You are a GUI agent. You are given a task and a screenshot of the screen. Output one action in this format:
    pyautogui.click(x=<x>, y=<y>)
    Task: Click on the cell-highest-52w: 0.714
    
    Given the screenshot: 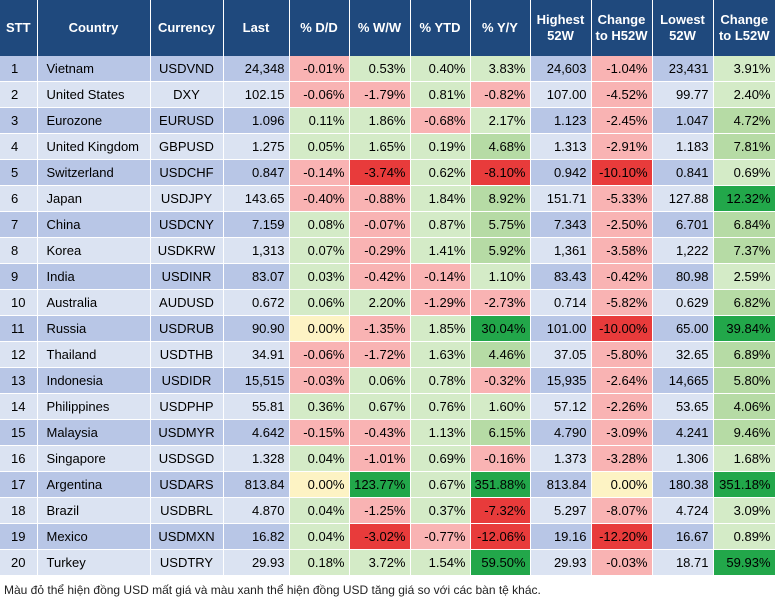 What is the action you would take?
    pyautogui.click(x=561, y=302)
    